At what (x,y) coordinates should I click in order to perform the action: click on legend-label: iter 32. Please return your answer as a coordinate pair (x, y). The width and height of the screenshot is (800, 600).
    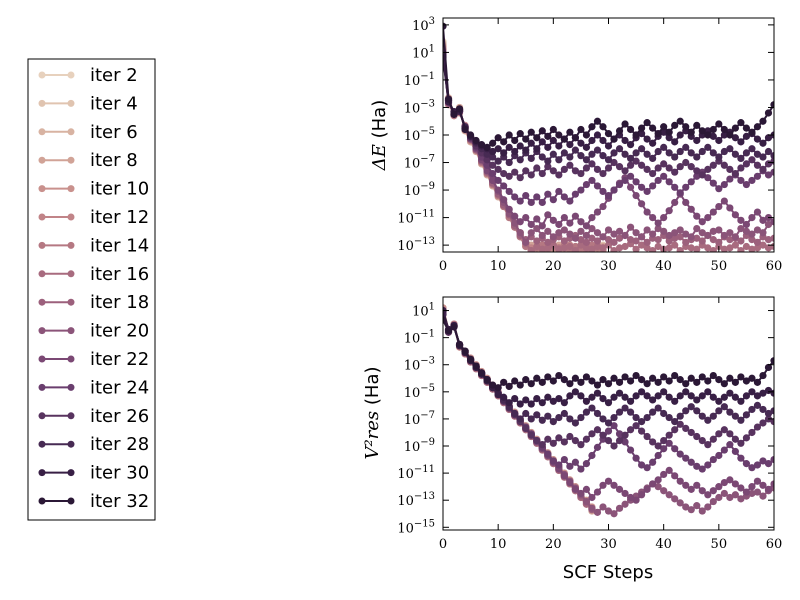
    Looking at the image, I should click on (119, 501).